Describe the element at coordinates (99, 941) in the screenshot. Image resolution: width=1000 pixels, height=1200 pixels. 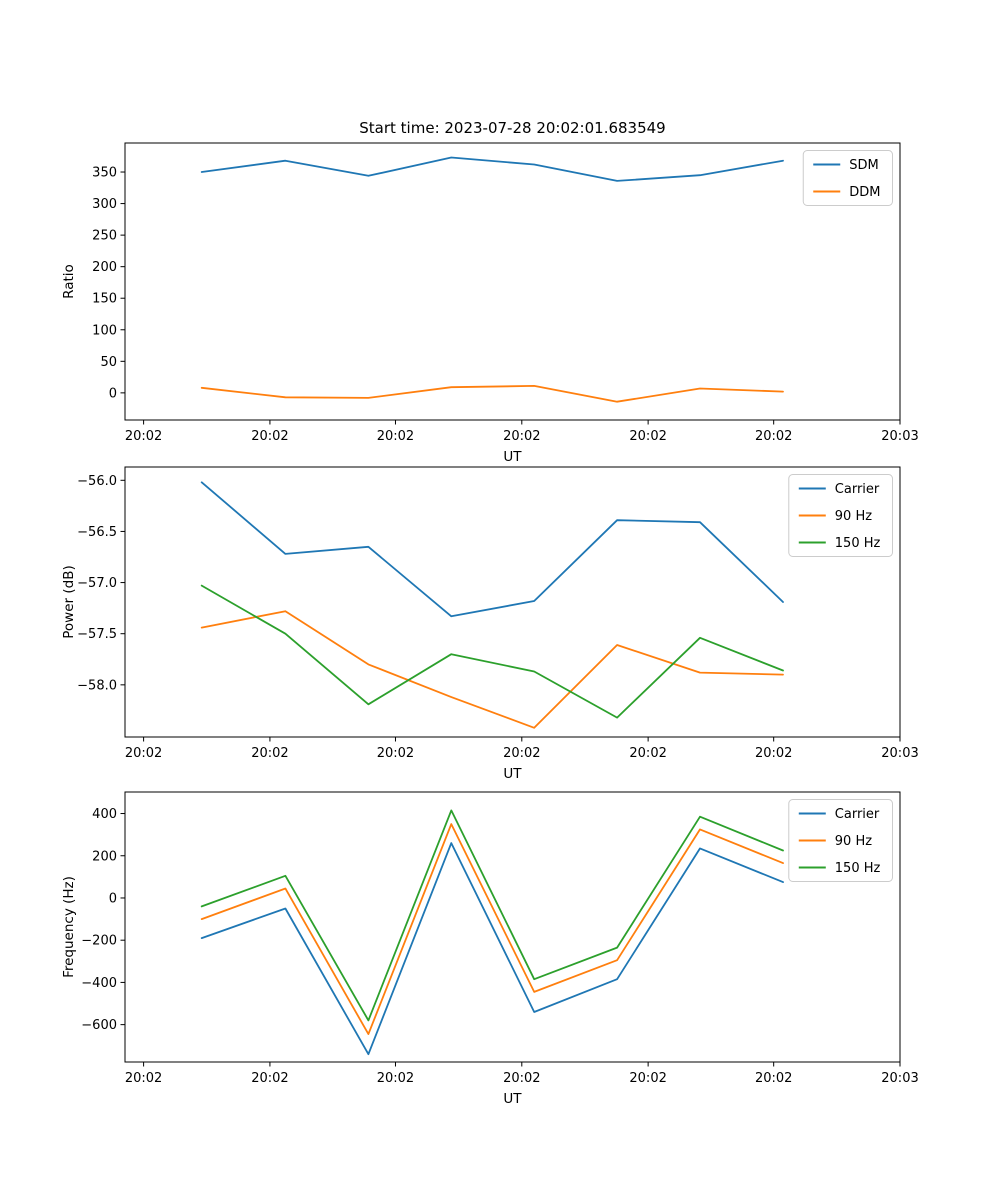
I see `y-tick-label: −200` at that location.